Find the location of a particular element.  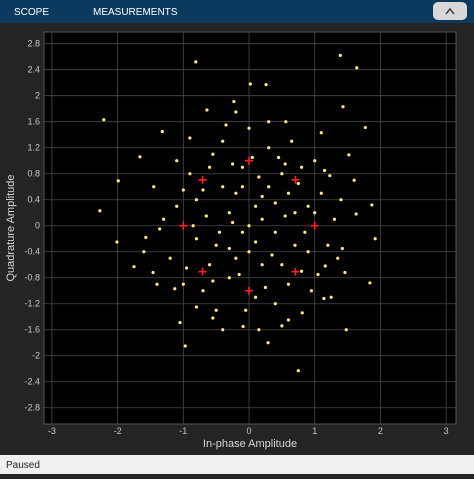

tab-scope: SCOPE is located at coordinates (31, 12).